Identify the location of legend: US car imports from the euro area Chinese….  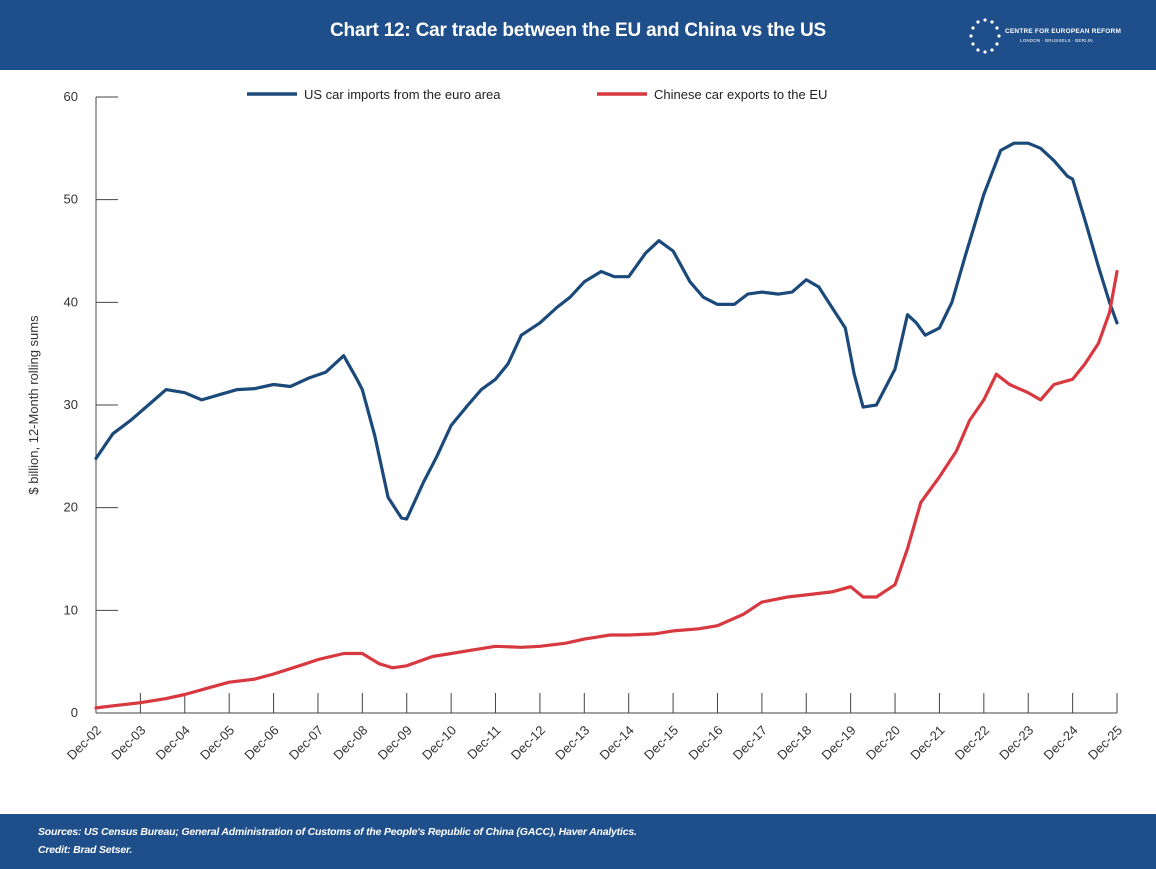
(537, 94).